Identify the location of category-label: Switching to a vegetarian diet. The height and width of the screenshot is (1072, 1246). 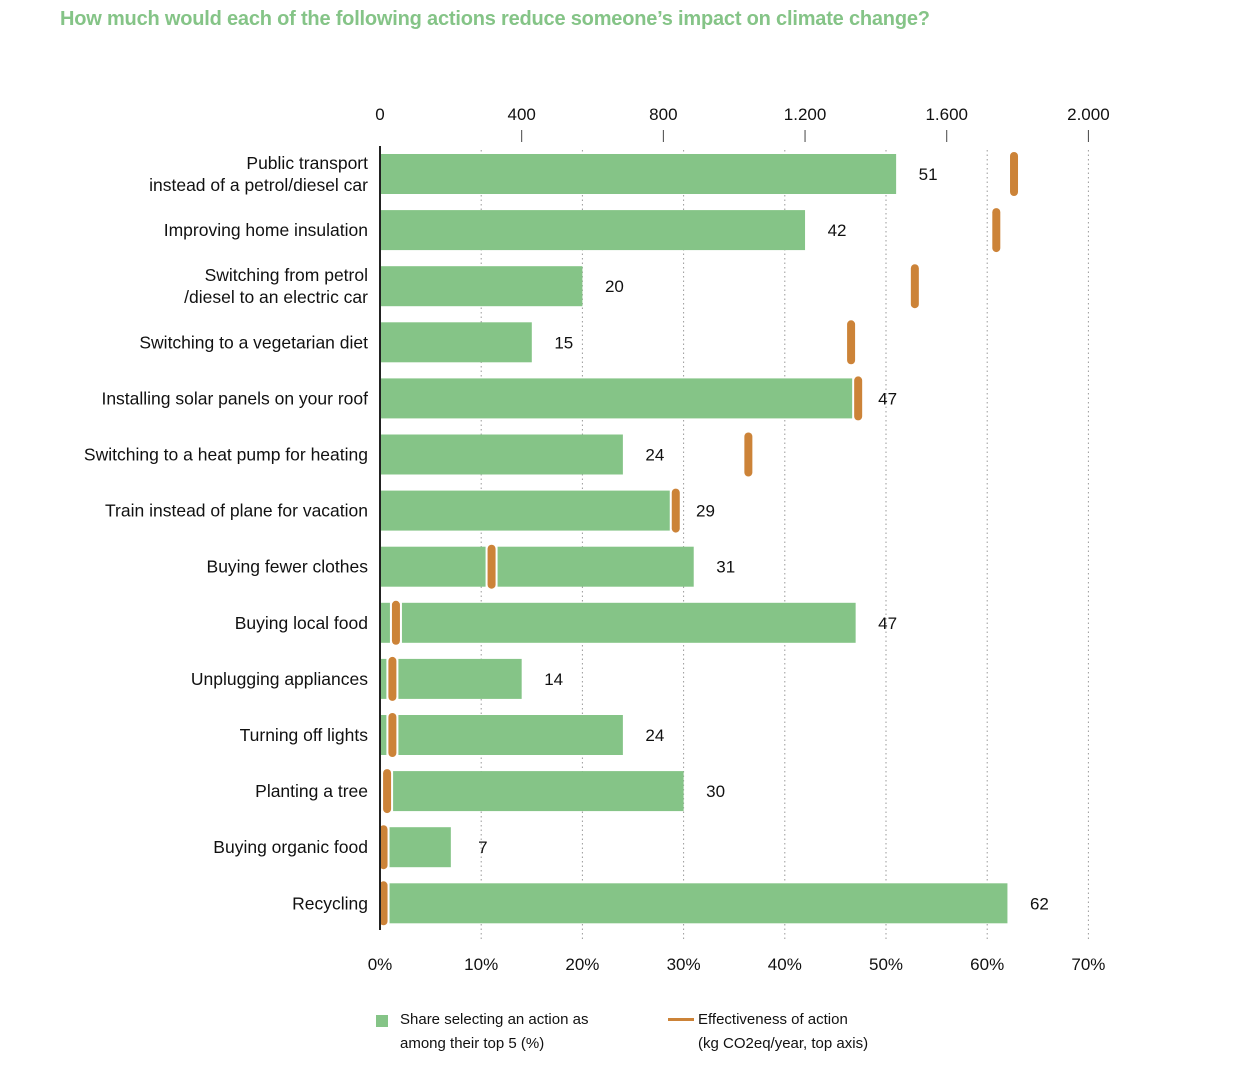
(253, 342).